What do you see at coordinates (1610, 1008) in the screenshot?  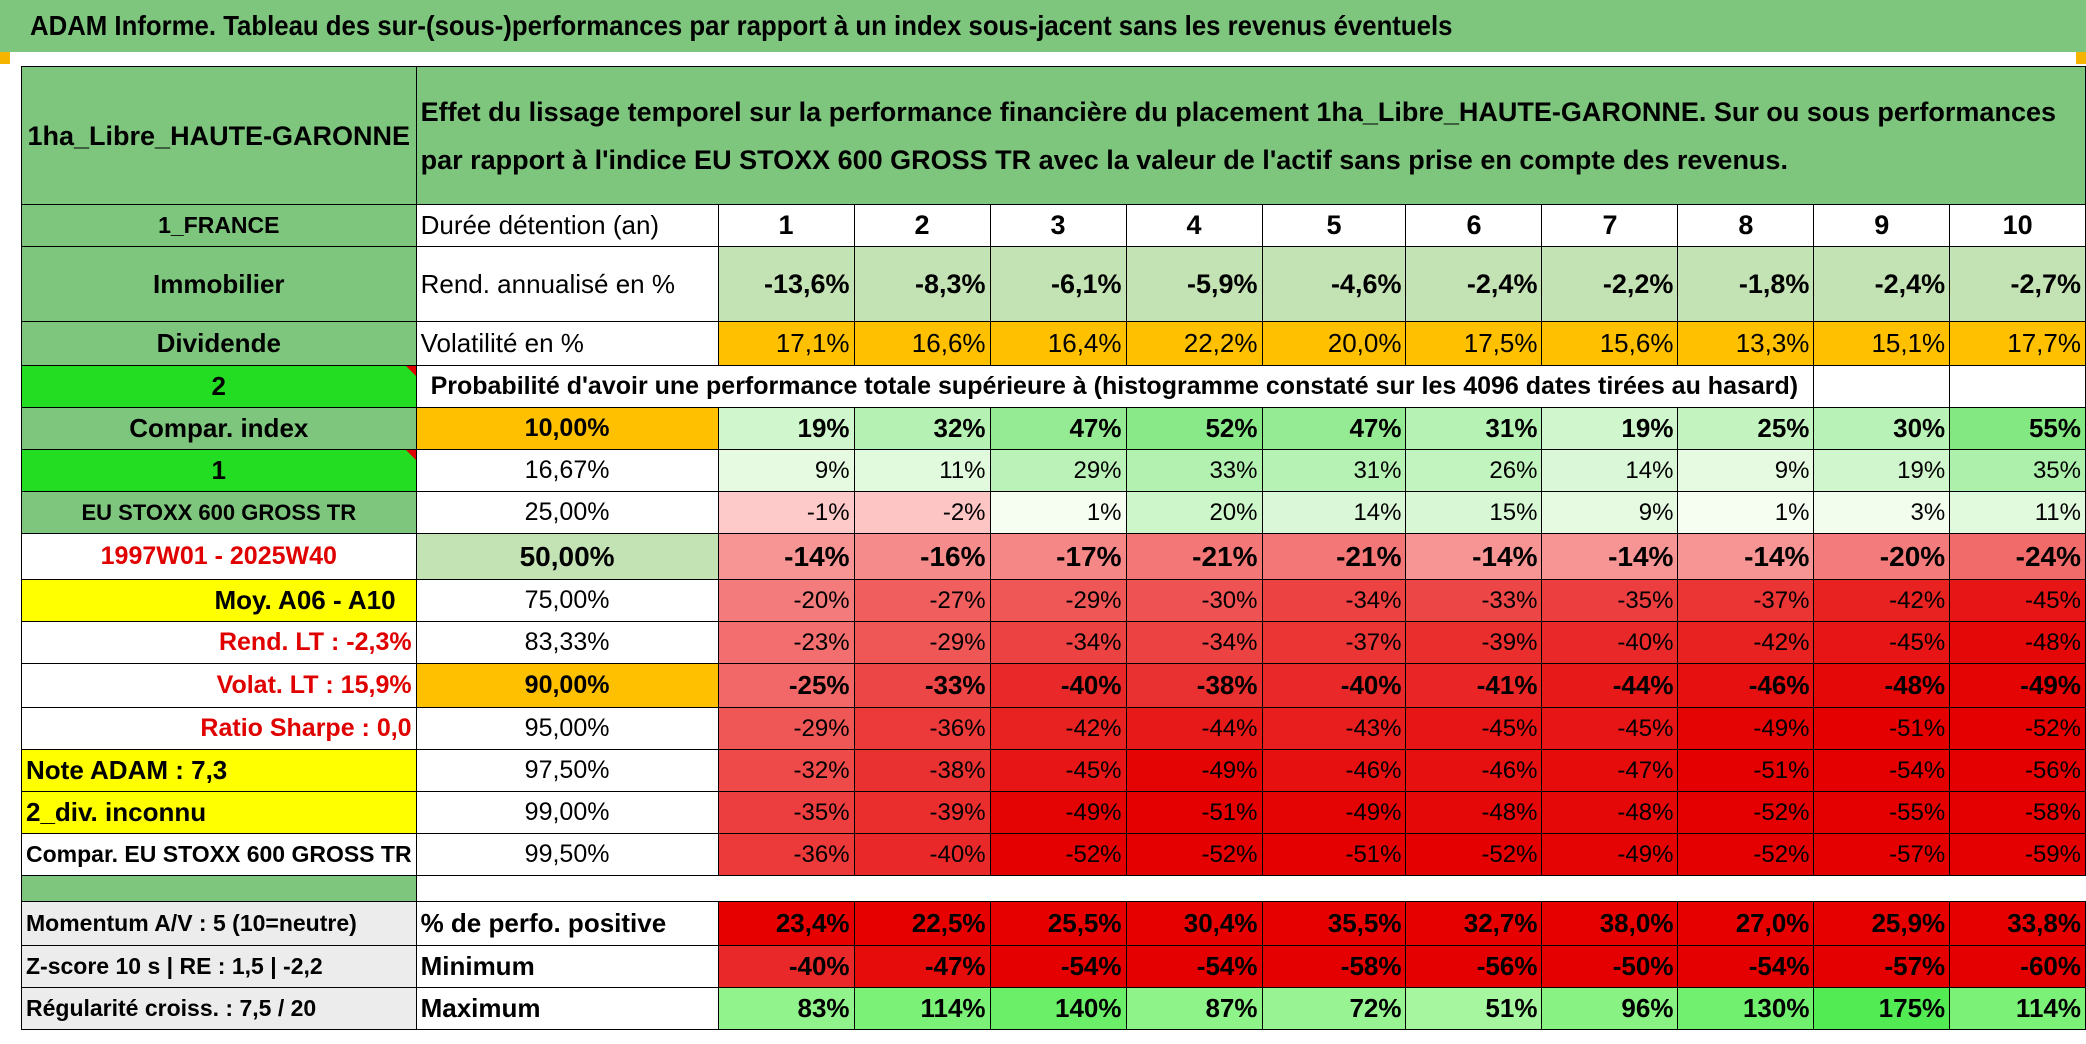 I see `maximum-value: 96%` at bounding box center [1610, 1008].